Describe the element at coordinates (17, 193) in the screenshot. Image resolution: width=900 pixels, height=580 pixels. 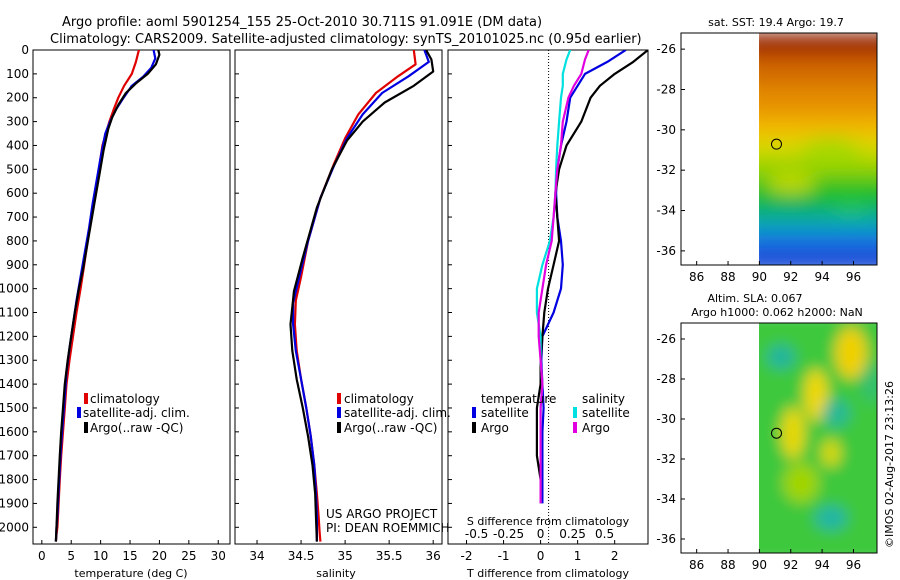
I see `depth-tick-label: 600` at that location.